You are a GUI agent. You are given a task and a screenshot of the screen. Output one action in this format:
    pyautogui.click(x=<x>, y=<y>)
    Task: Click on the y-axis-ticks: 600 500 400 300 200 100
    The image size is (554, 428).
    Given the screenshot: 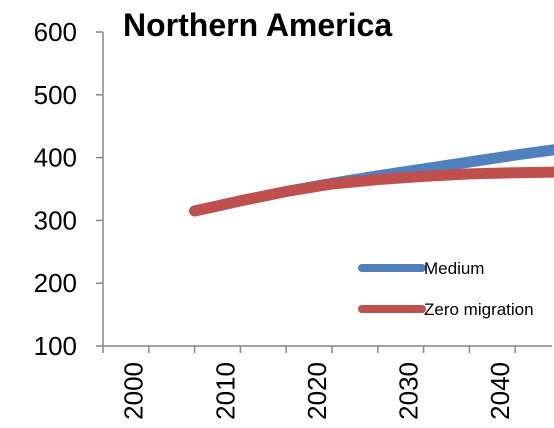 What is the action you would take?
    pyautogui.click(x=68, y=189)
    